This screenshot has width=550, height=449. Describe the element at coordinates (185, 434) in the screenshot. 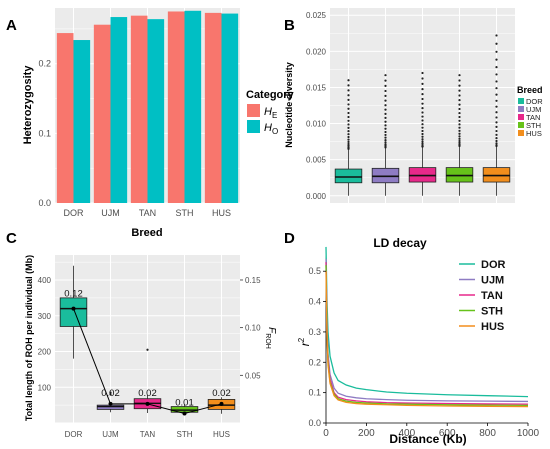

I see `x-tick-label: STH` at that location.